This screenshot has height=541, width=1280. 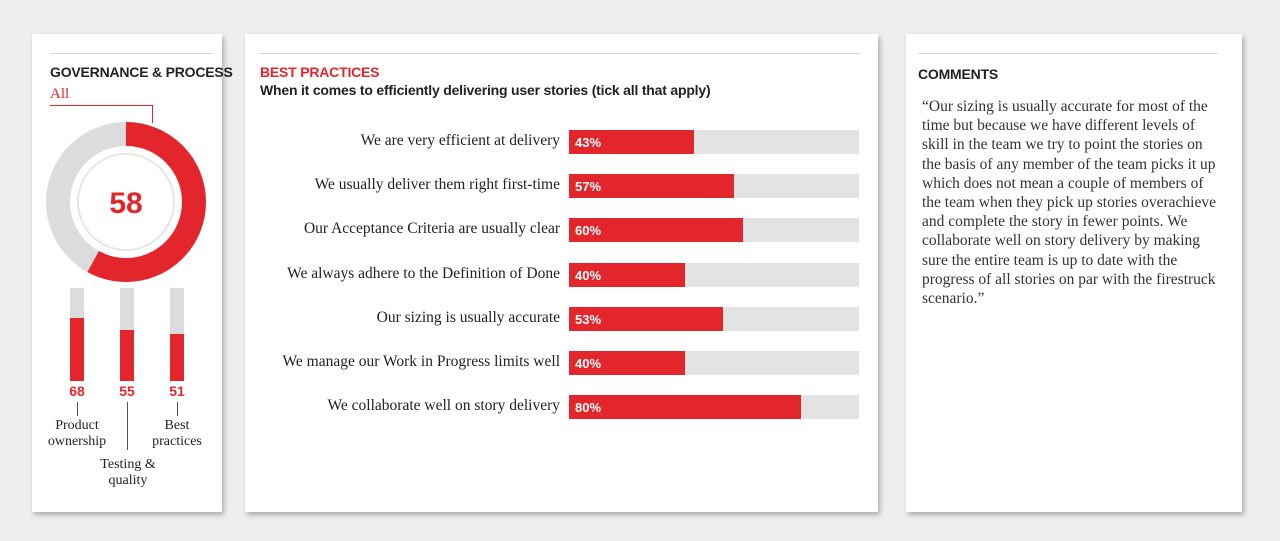 I want to click on bar-category-label: We collaborate well on story delivery, so click(x=443, y=405).